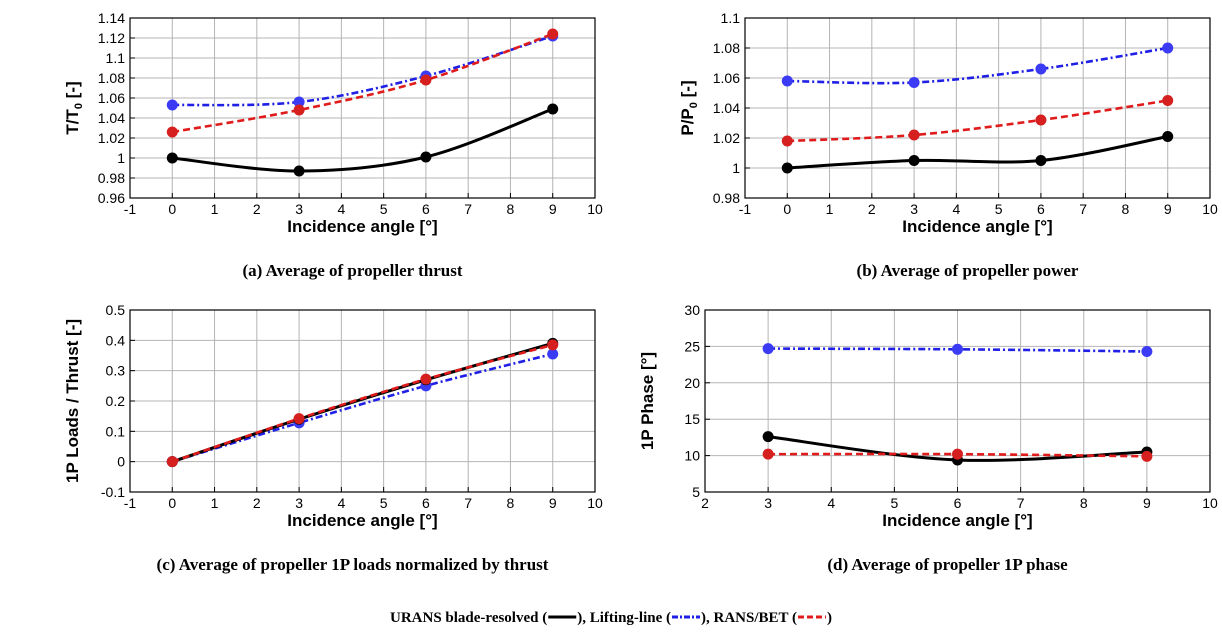 This screenshot has height=633, width=1222. I want to click on y-tick-label: 1.1, so click(116, 58).